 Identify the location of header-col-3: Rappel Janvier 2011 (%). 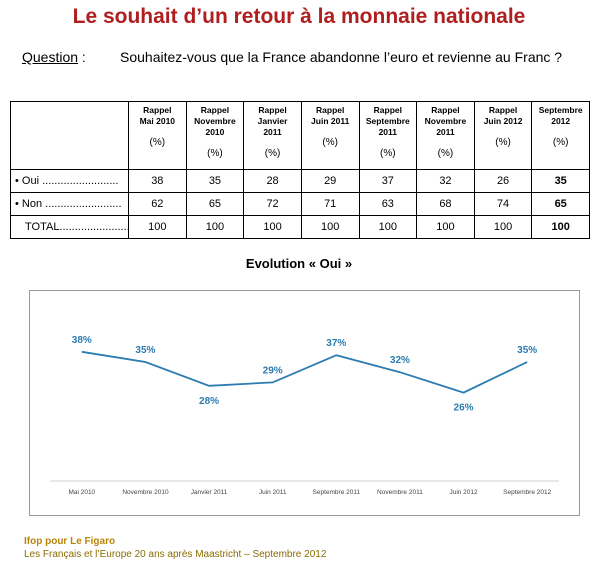
(272, 135).